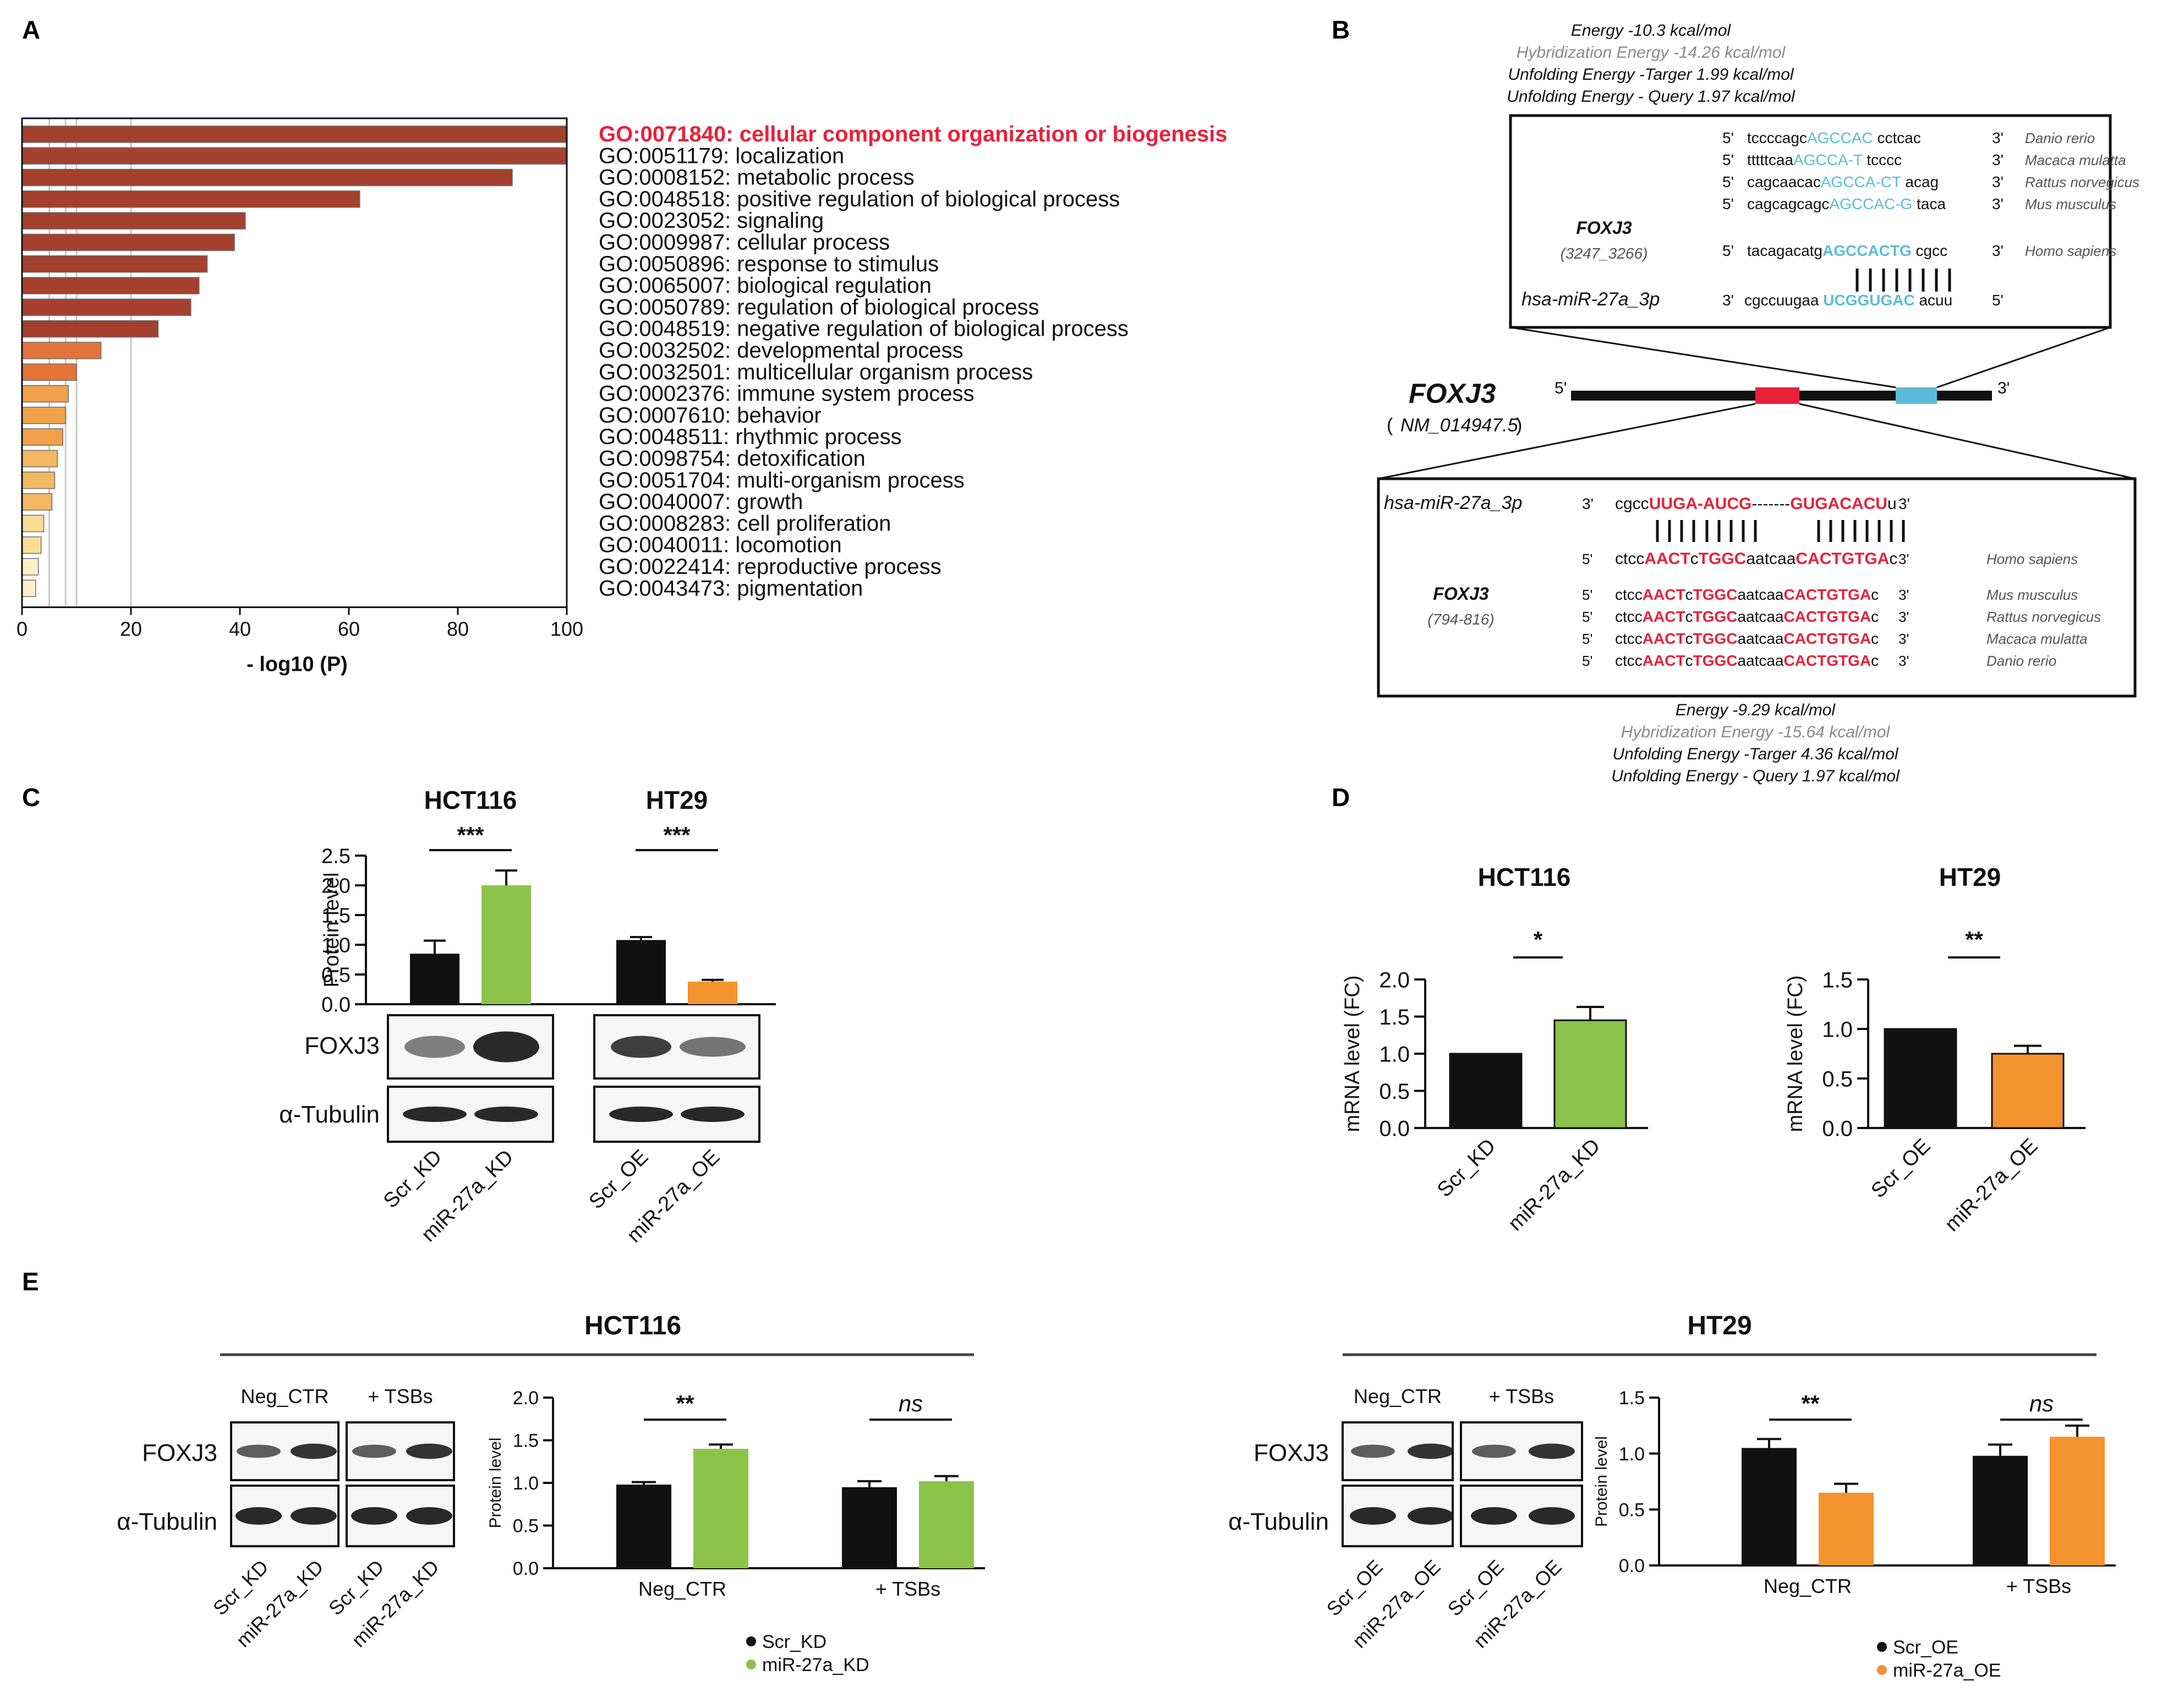 The image size is (2184, 1692). What do you see at coordinates (721, 156) in the screenshot?
I see `go-term-label: GO:0051179: localization` at bounding box center [721, 156].